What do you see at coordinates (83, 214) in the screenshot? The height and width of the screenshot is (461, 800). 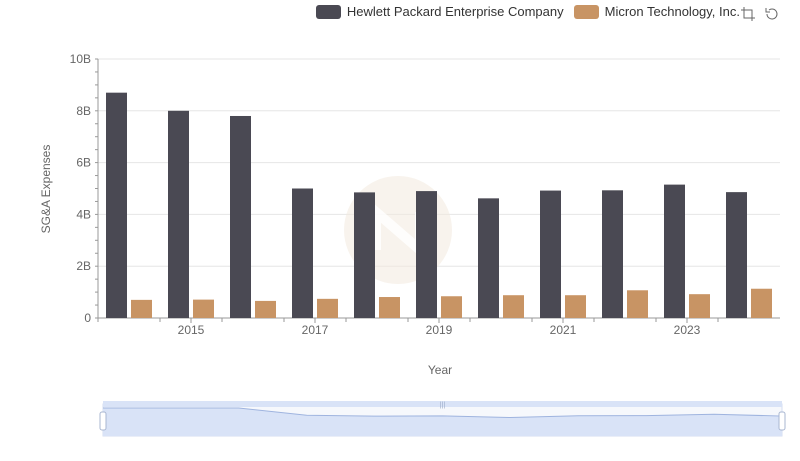 I see `y-tick-label: 4B` at bounding box center [83, 214].